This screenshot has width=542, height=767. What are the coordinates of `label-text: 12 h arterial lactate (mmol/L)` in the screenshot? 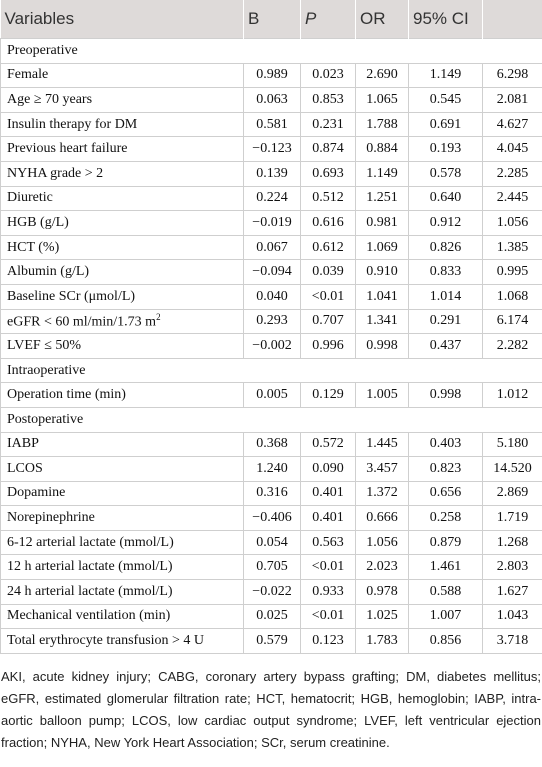 It's located at (90, 567).